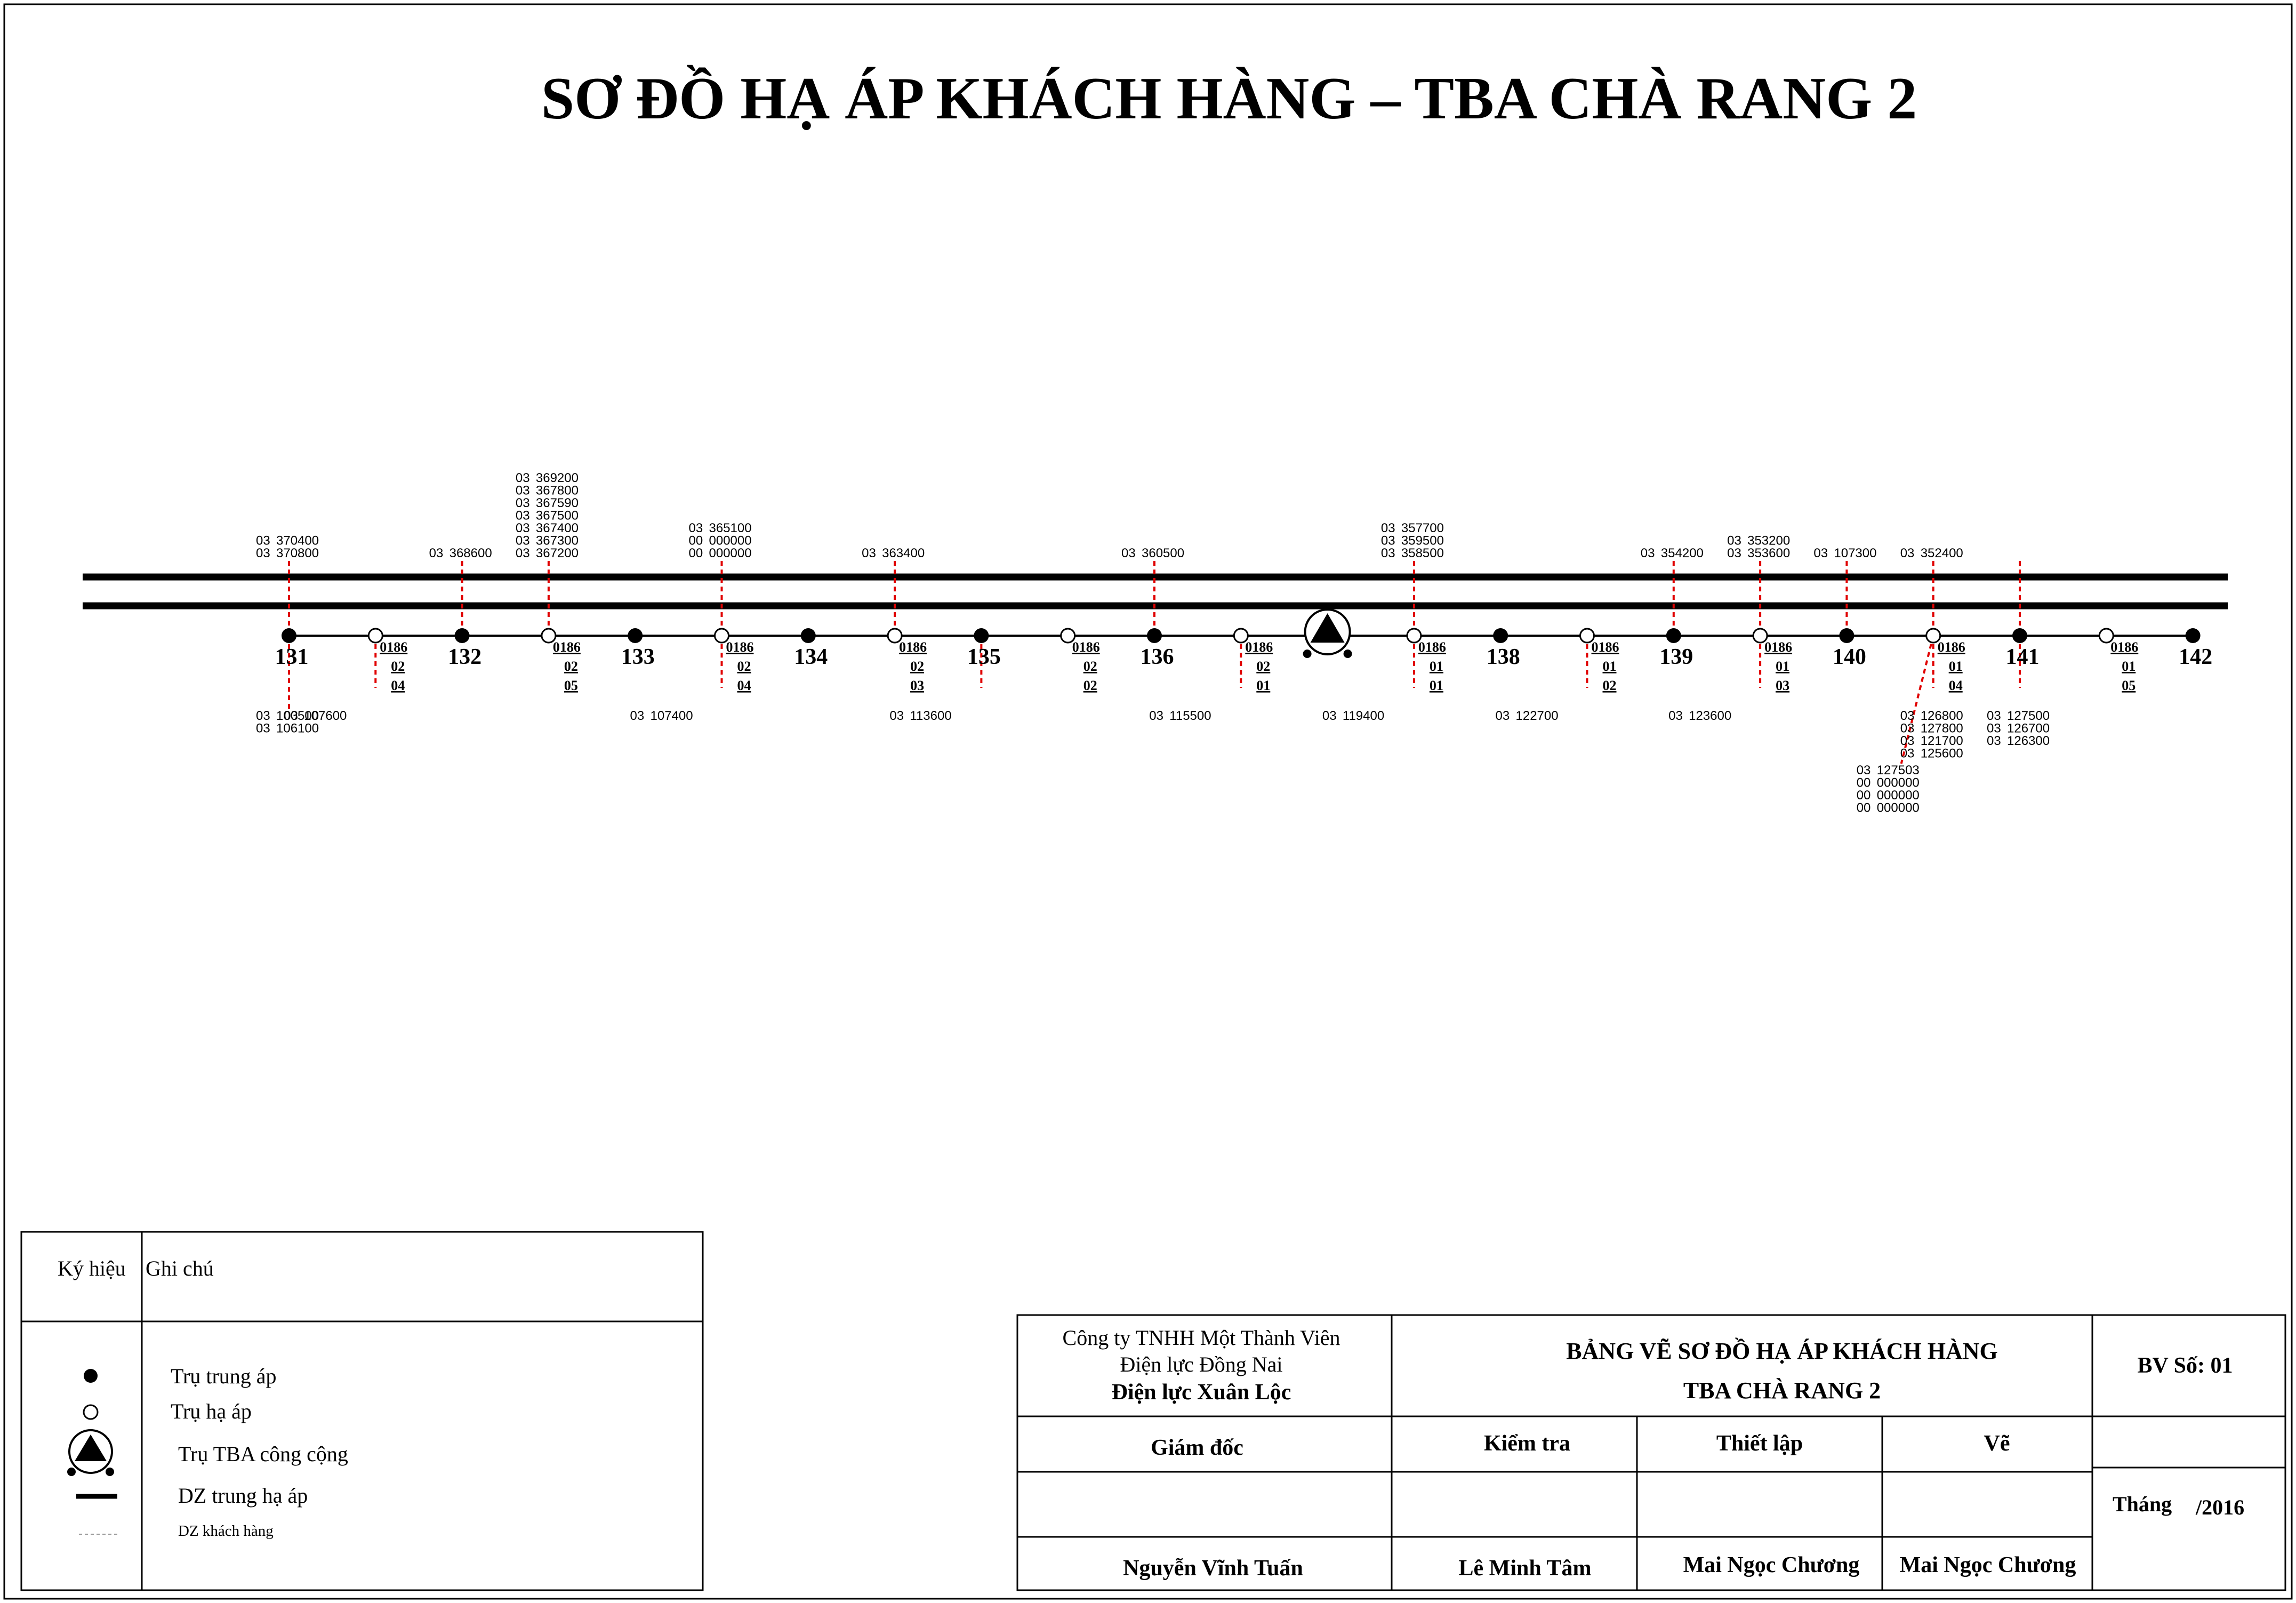  I want to click on sheet-number: BV Số: 01, so click(2186, 1365).